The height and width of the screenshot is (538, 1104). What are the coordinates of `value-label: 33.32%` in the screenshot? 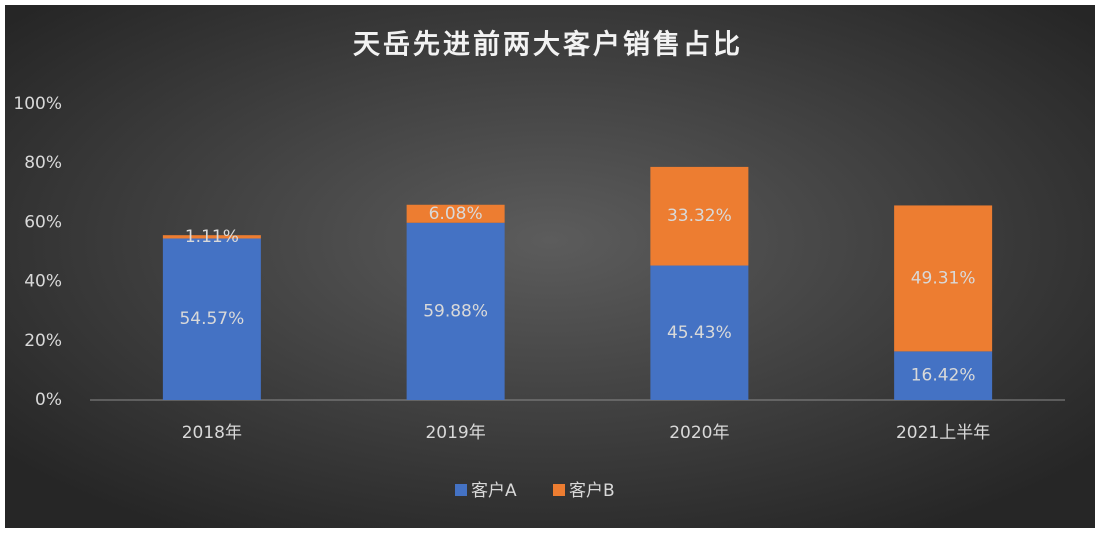 It's located at (699, 216).